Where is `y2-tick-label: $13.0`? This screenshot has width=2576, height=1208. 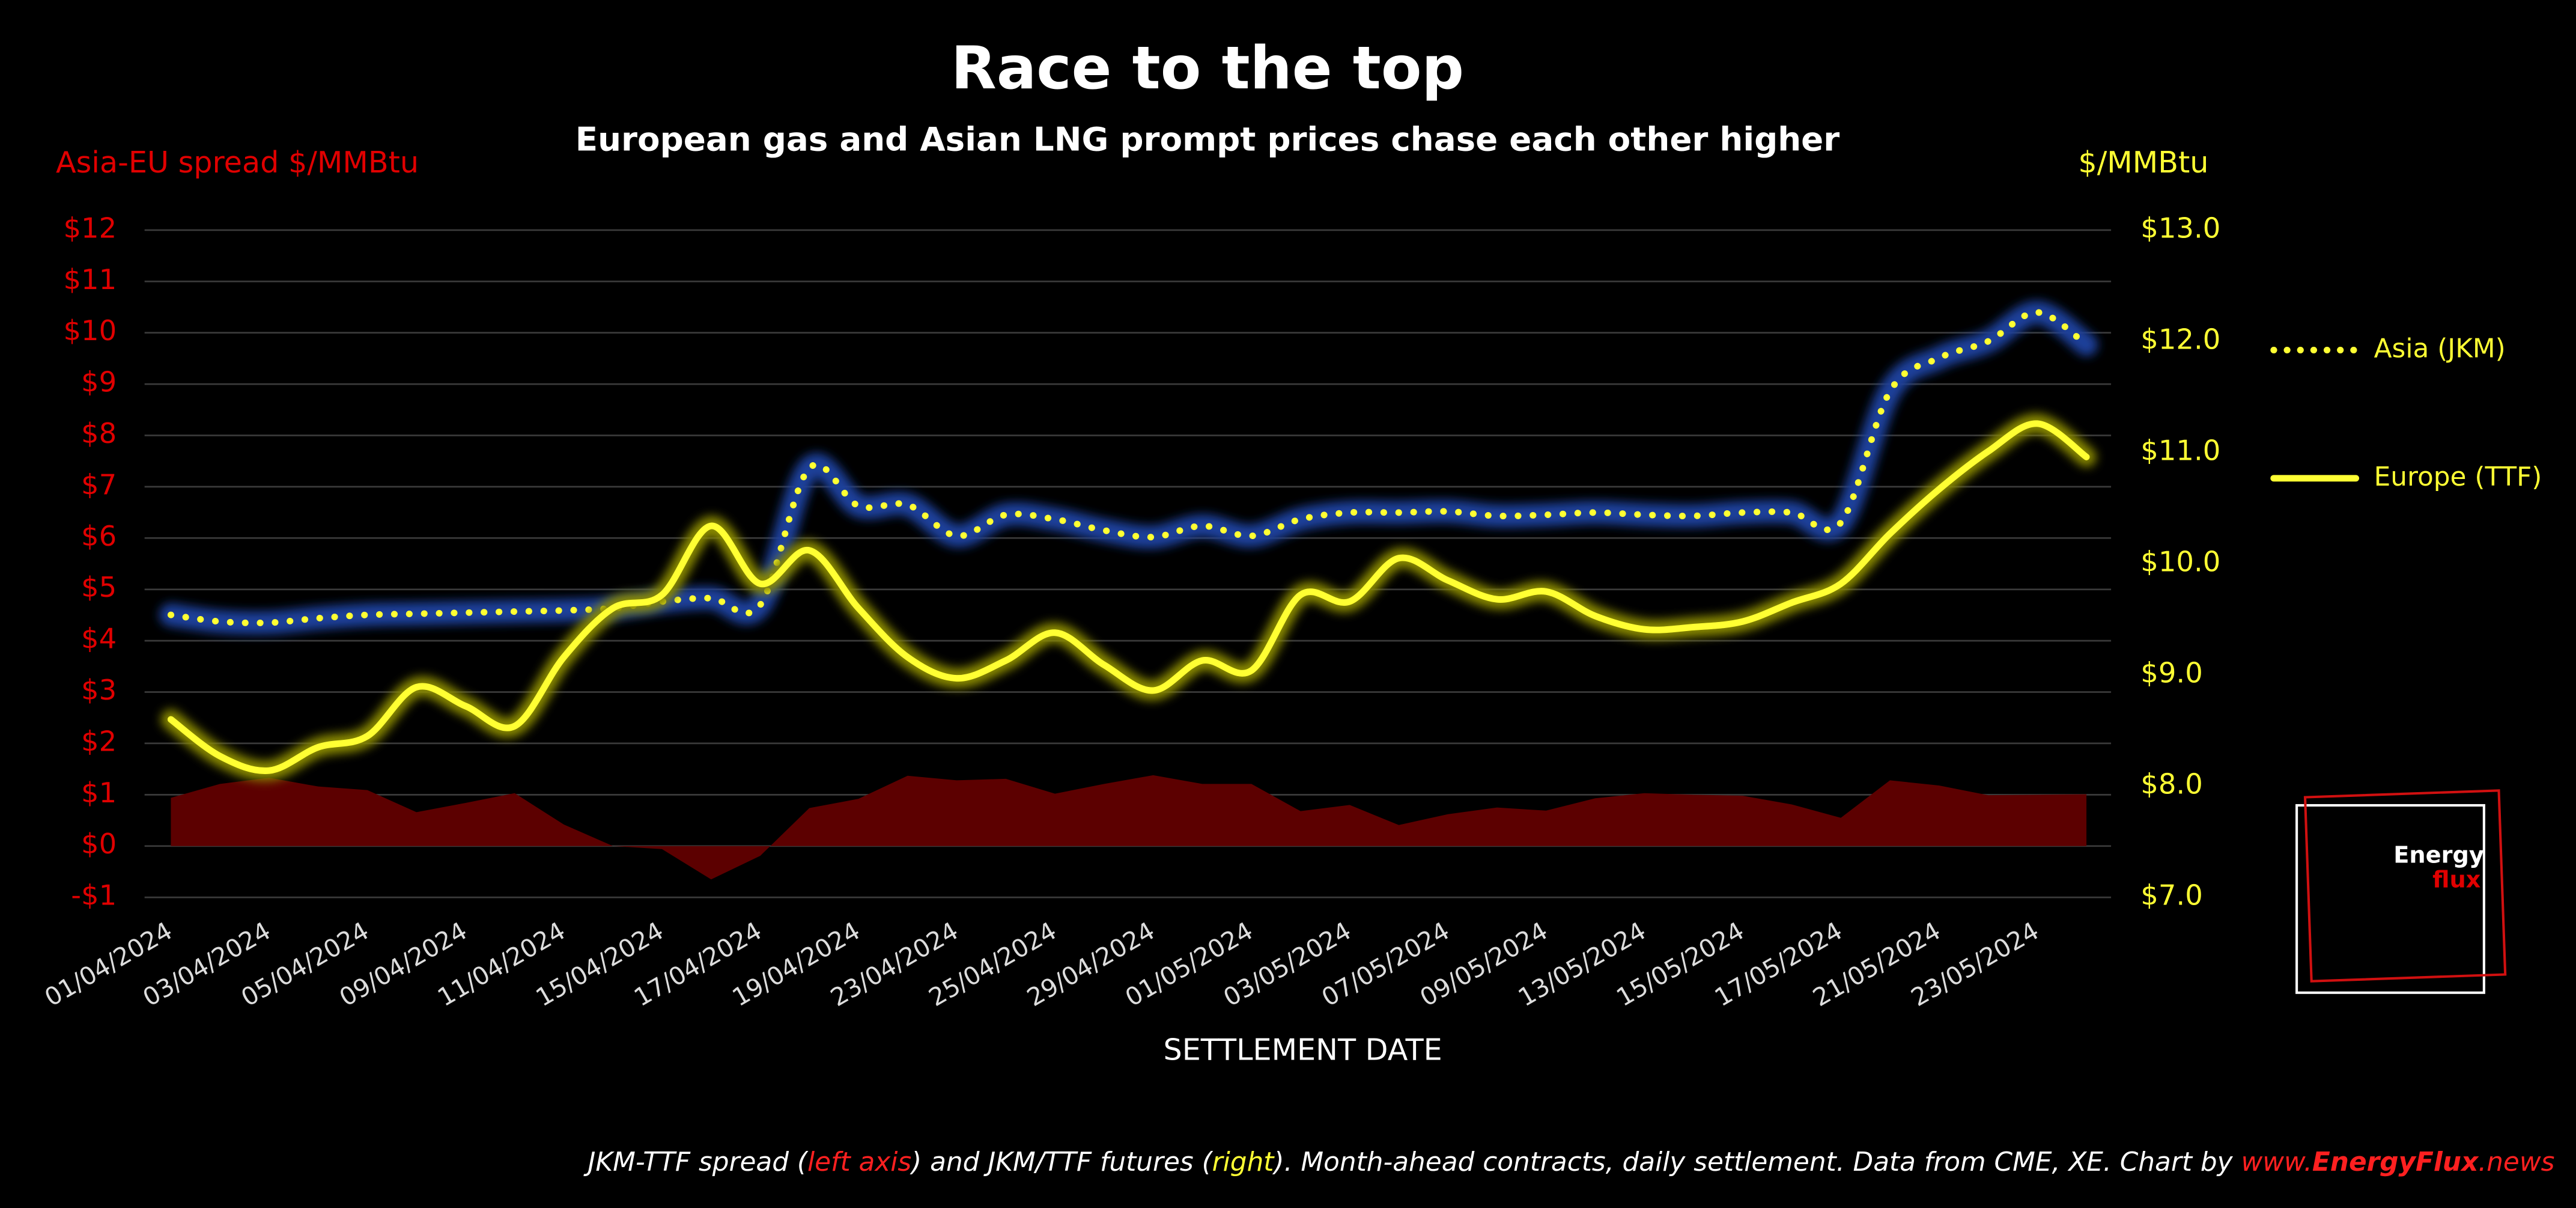
y2-tick-label: $13.0 is located at coordinates (2180, 228).